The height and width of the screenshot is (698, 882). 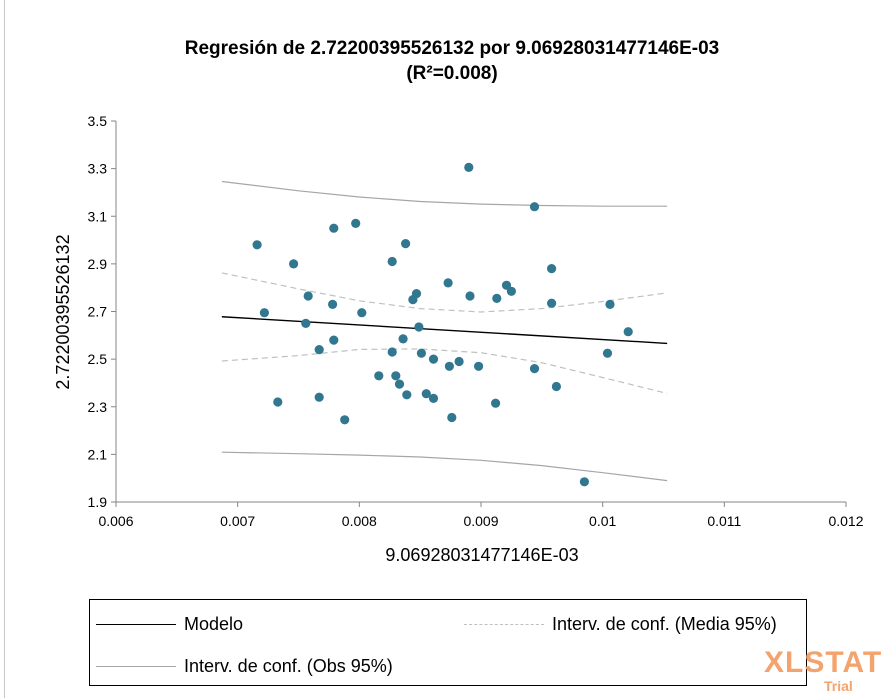 What do you see at coordinates (115, 521) in the screenshot?
I see `x-tick-label: 0.006` at bounding box center [115, 521].